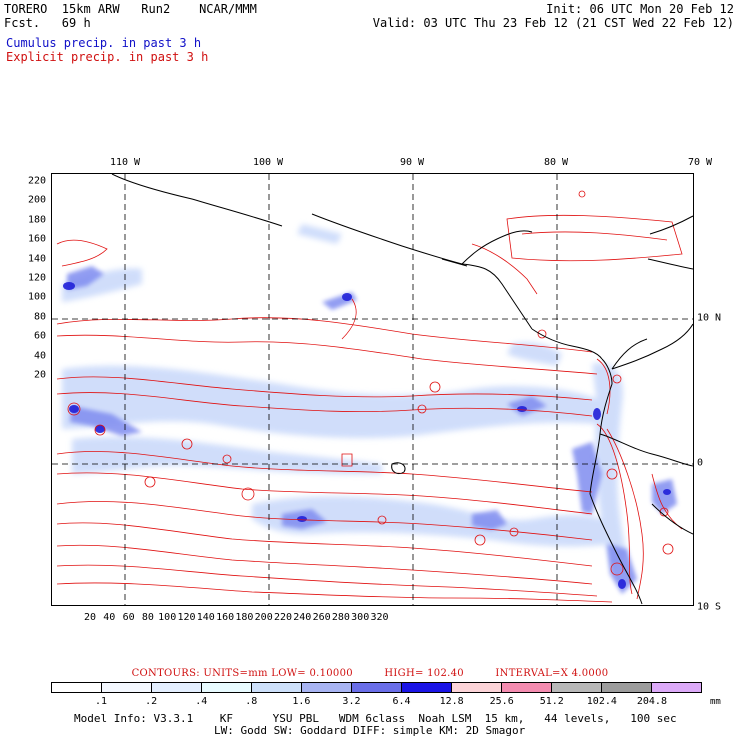 This screenshot has width=740, height=740. I want to click on x-tick-label: 280, so click(340, 617).